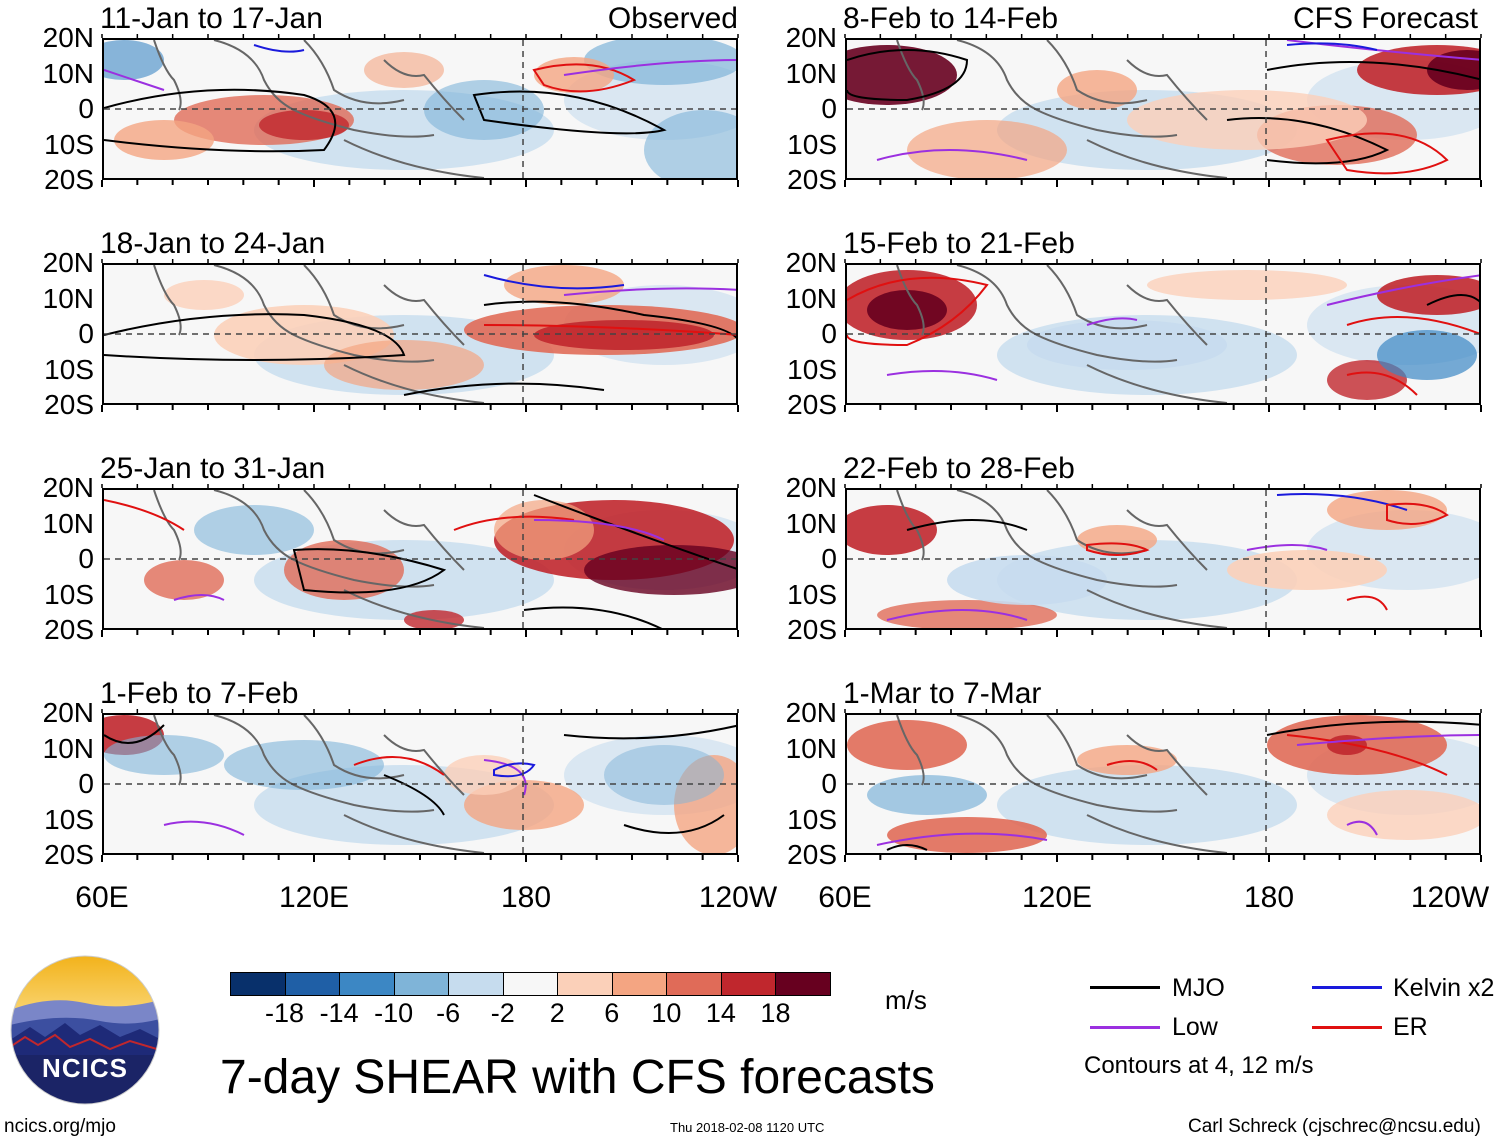 The height and width of the screenshot is (1142, 1510). What do you see at coordinates (60, 1126) in the screenshot?
I see `footer-url: ncics.org/mjo` at bounding box center [60, 1126].